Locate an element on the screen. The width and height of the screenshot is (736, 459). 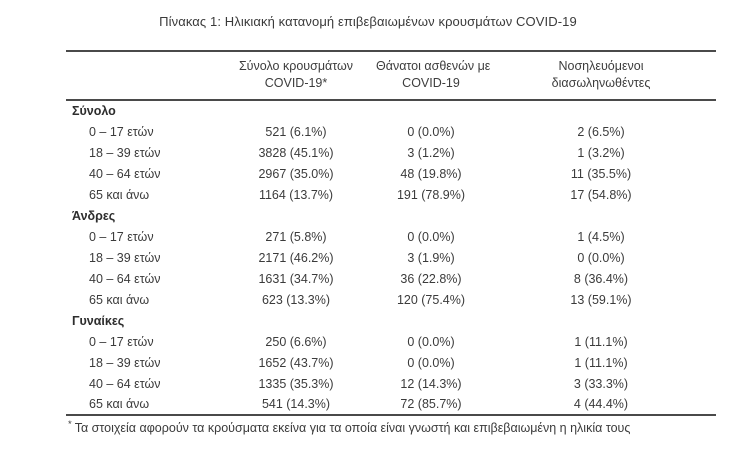
section-label: Γυναίκες is located at coordinates (98, 320).